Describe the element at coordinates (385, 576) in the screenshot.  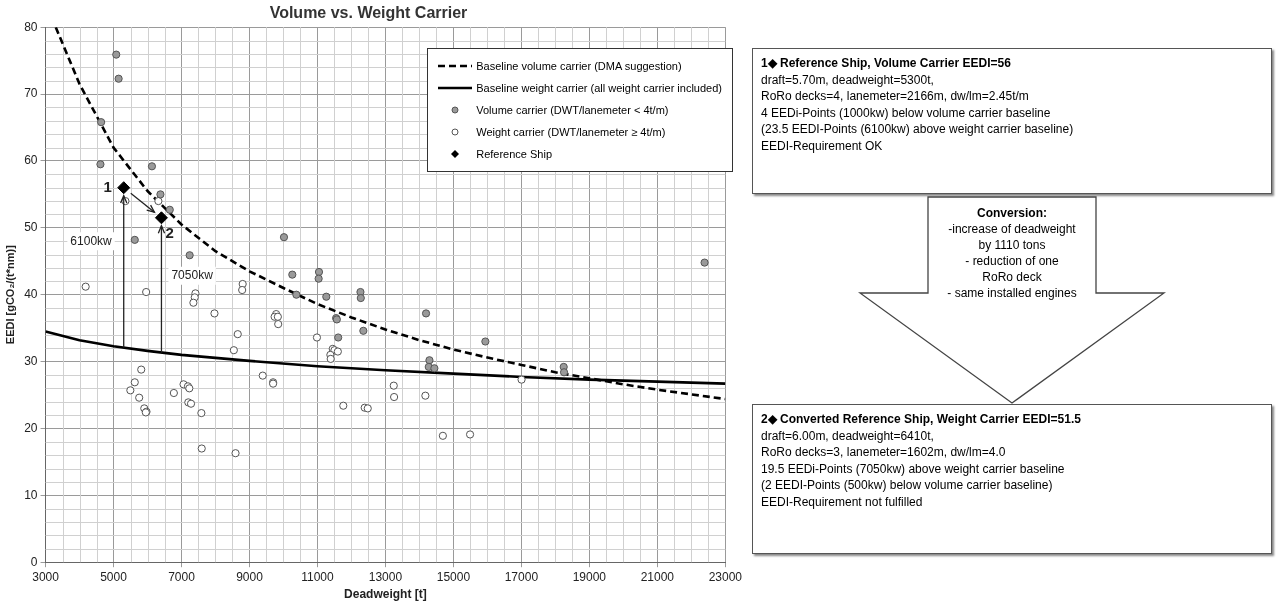
I see `x-tick-label: 13000` at that location.